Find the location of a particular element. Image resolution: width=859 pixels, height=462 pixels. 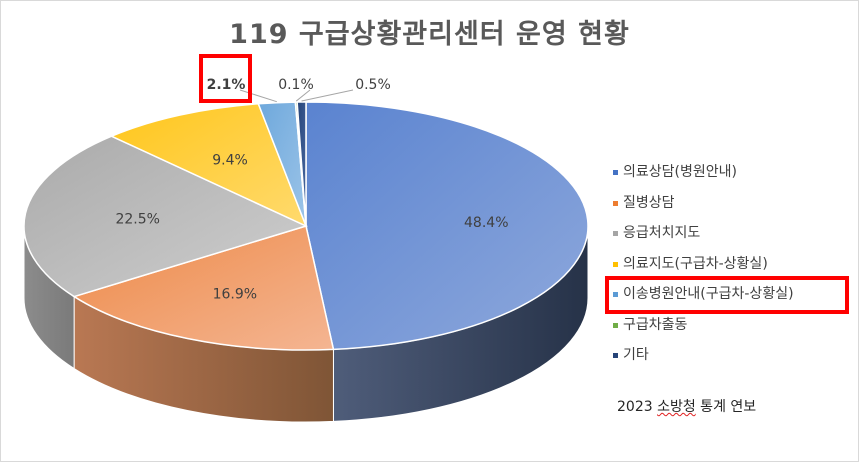

pie-leader-lines is located at coordinates (296, 96).